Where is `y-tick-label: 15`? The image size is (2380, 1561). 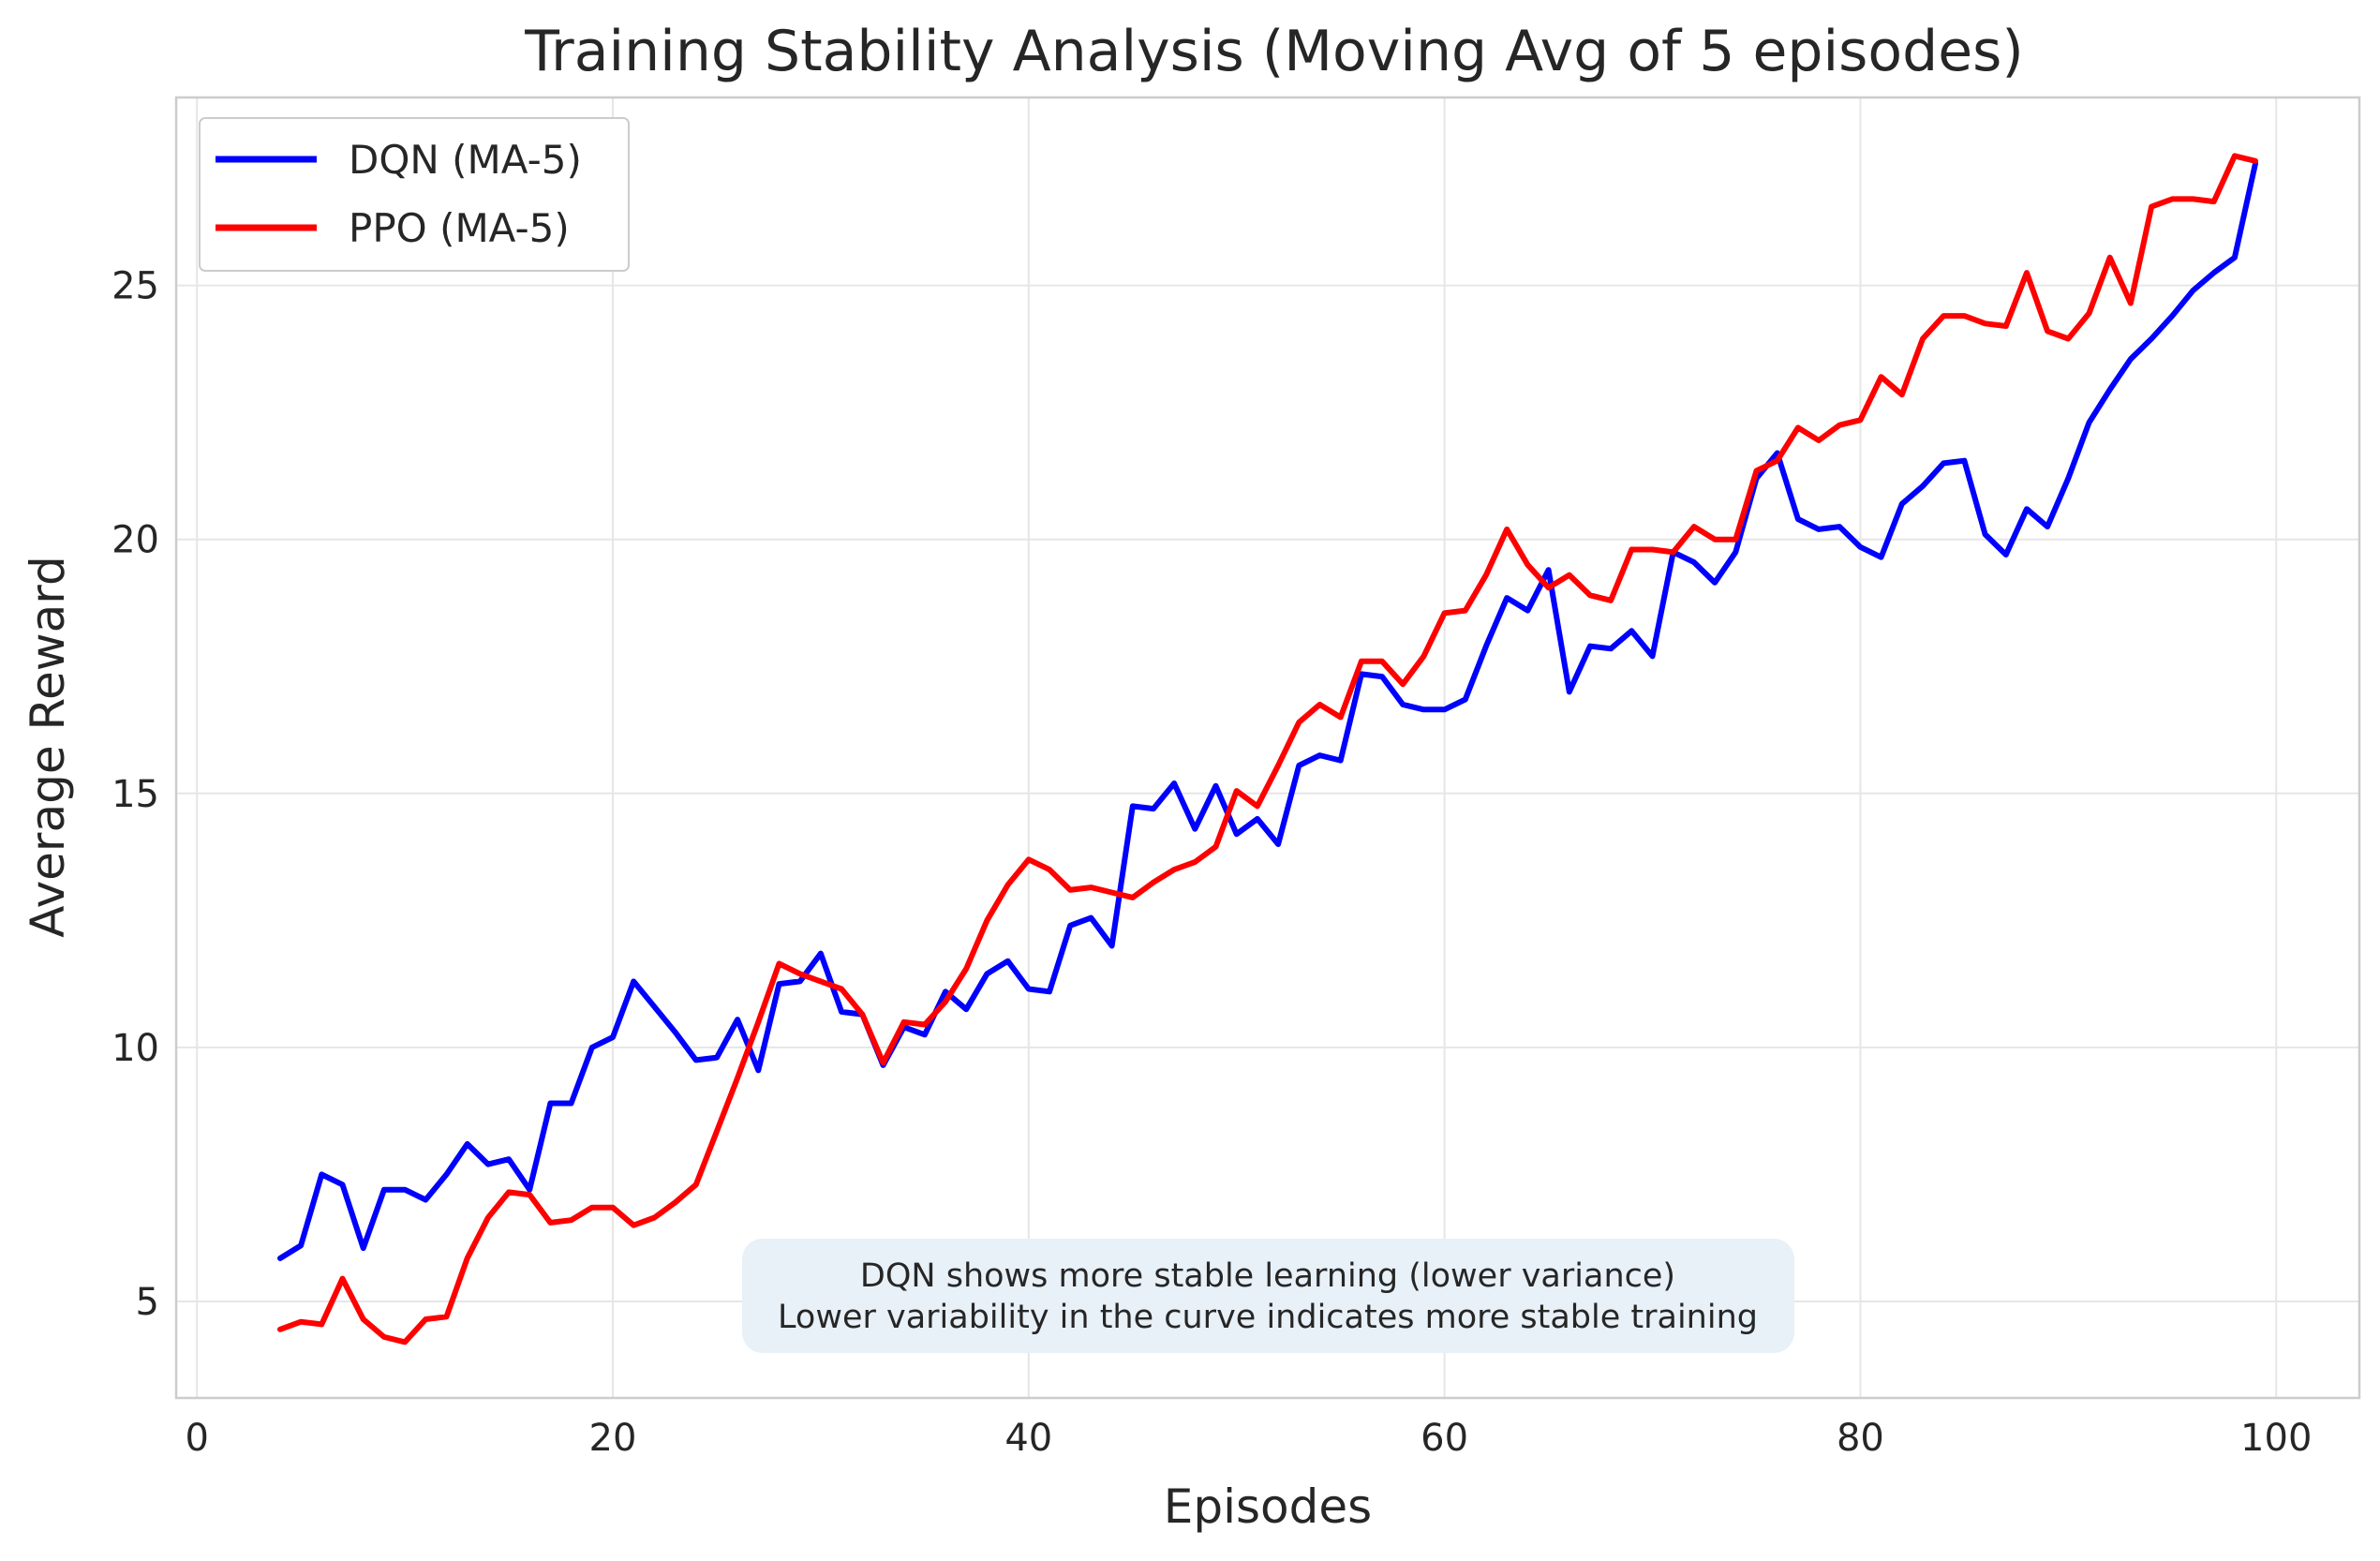 y-tick-label: 15 is located at coordinates (135, 794).